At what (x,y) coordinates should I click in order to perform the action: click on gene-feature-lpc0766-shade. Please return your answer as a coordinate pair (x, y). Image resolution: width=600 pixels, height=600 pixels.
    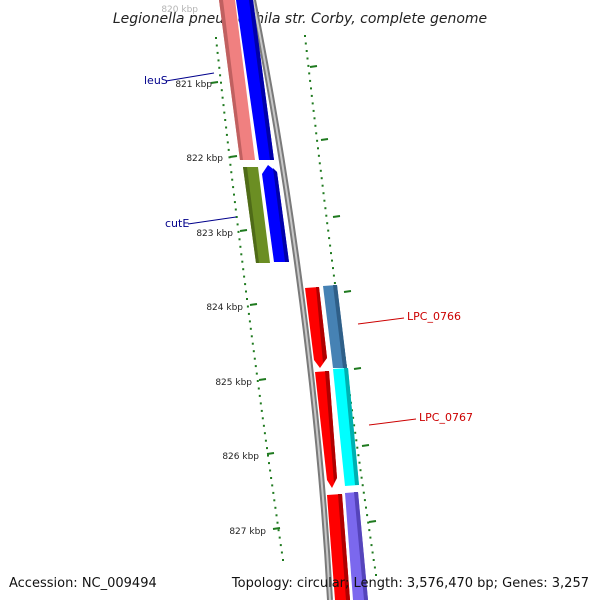
    Looking at the image, I should click on (340, 326).